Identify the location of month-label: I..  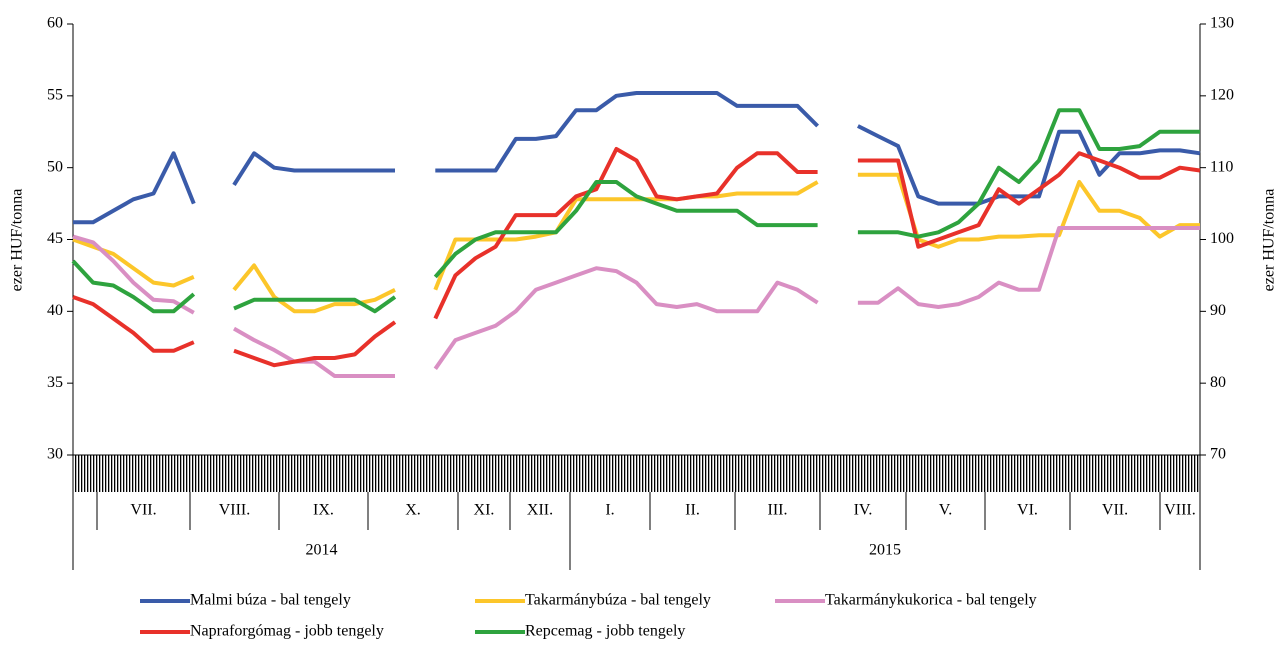
(609, 510).